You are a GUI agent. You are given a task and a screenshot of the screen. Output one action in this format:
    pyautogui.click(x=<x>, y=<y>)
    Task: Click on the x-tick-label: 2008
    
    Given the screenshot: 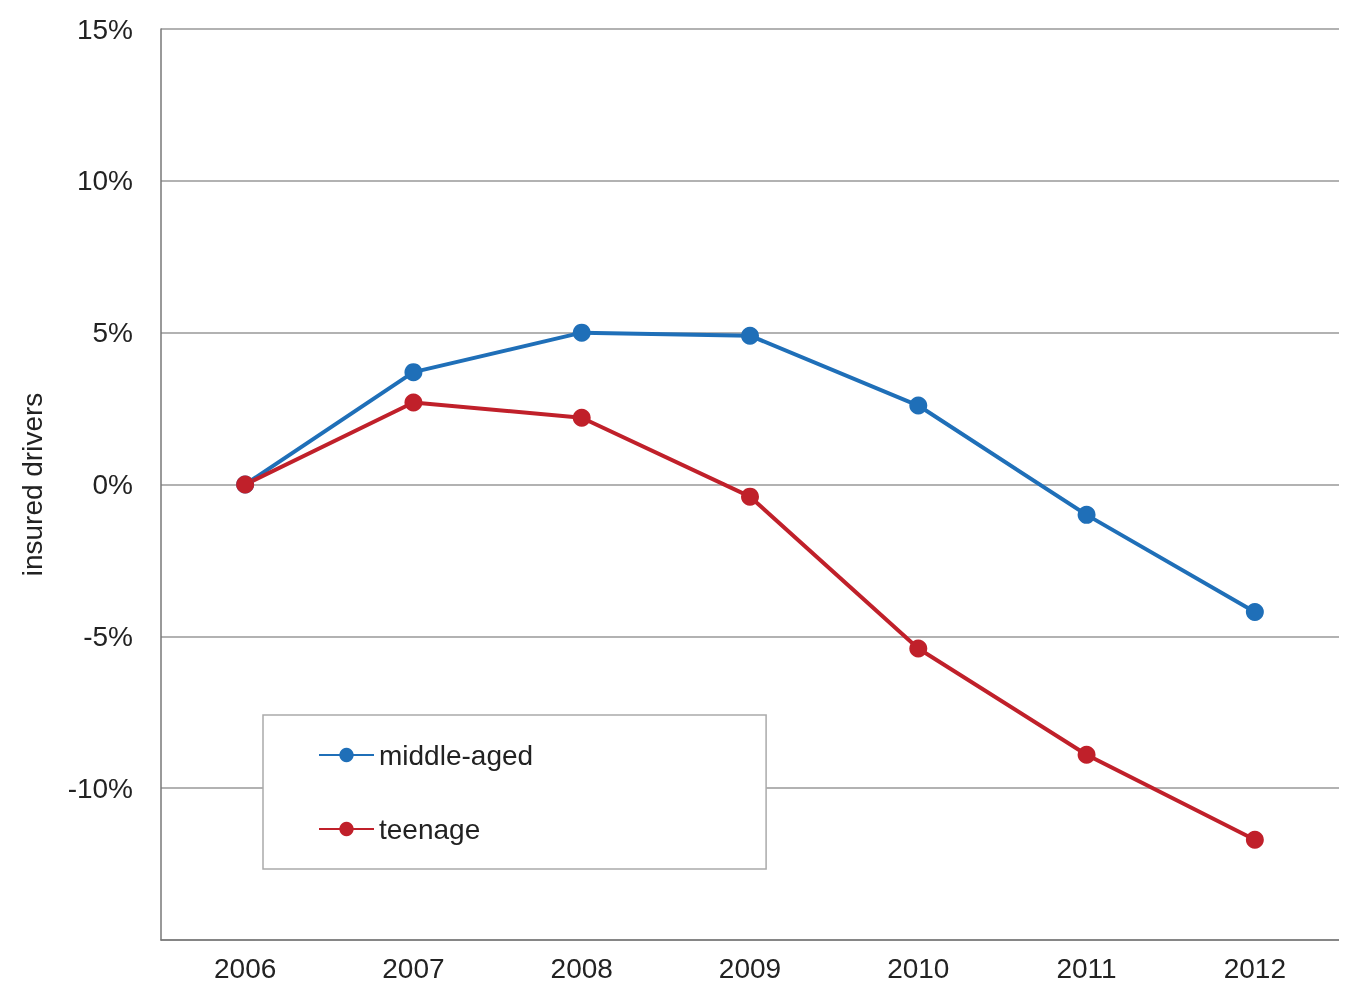 What is the action you would take?
    pyautogui.click(x=581, y=968)
    